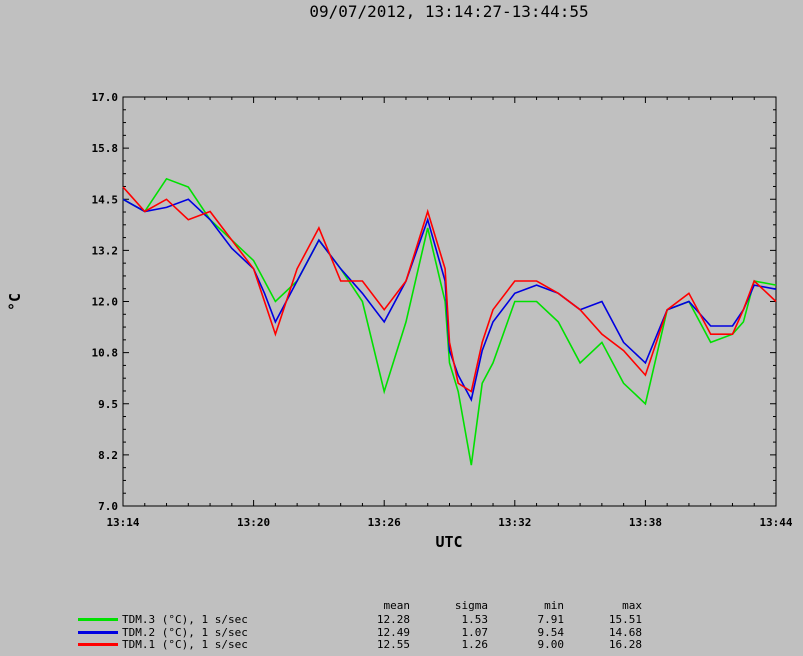 The image size is (803, 656). What do you see at coordinates (645, 522) in the screenshot?
I see `x-tick-label: 13:38` at bounding box center [645, 522].